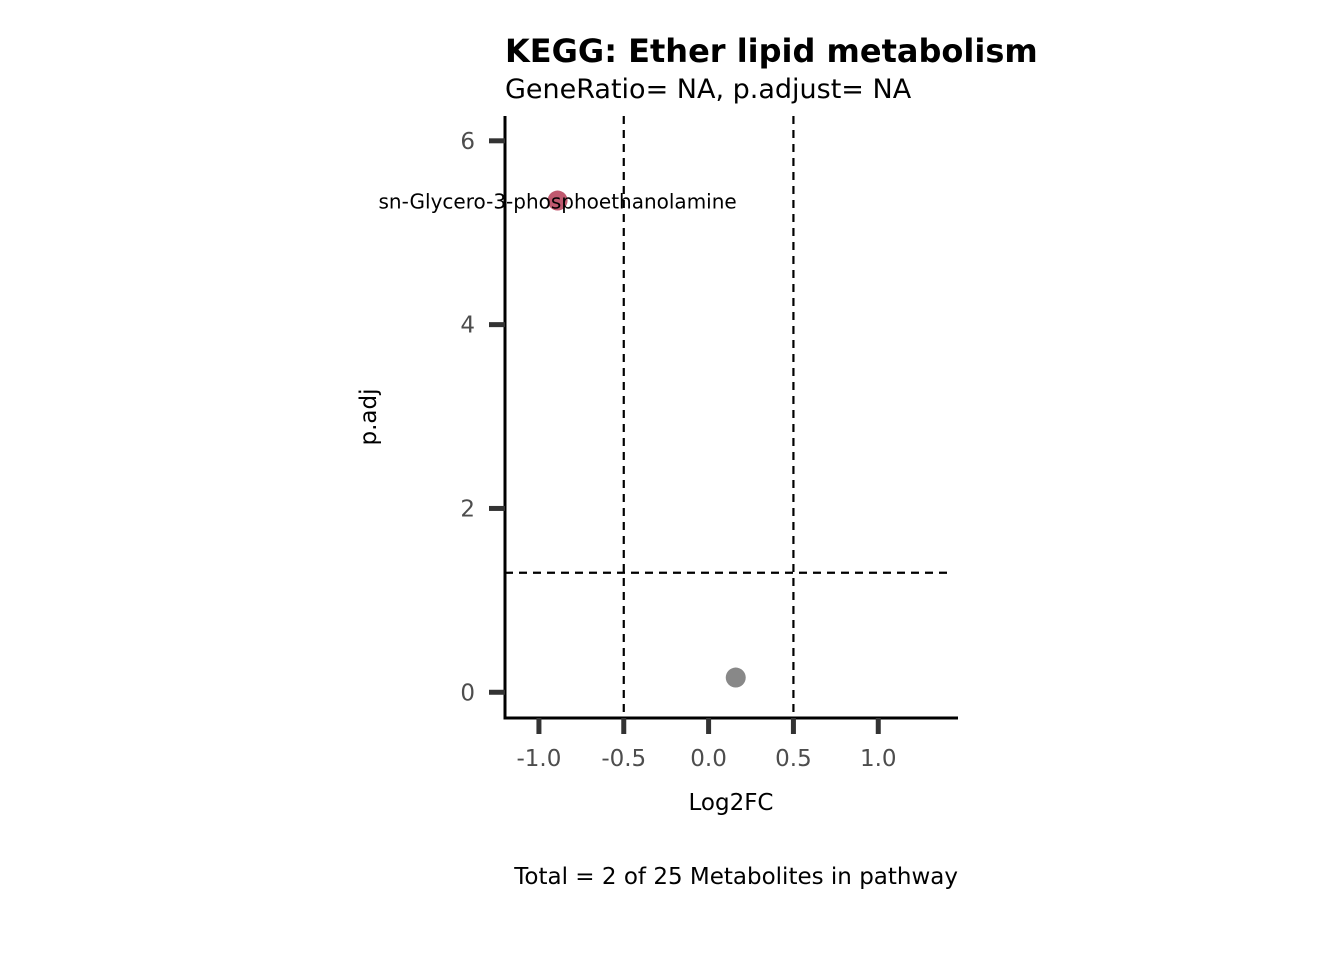 The width and height of the screenshot is (1344, 960). I want to click on x-tick-label: -1.0, so click(538, 759).